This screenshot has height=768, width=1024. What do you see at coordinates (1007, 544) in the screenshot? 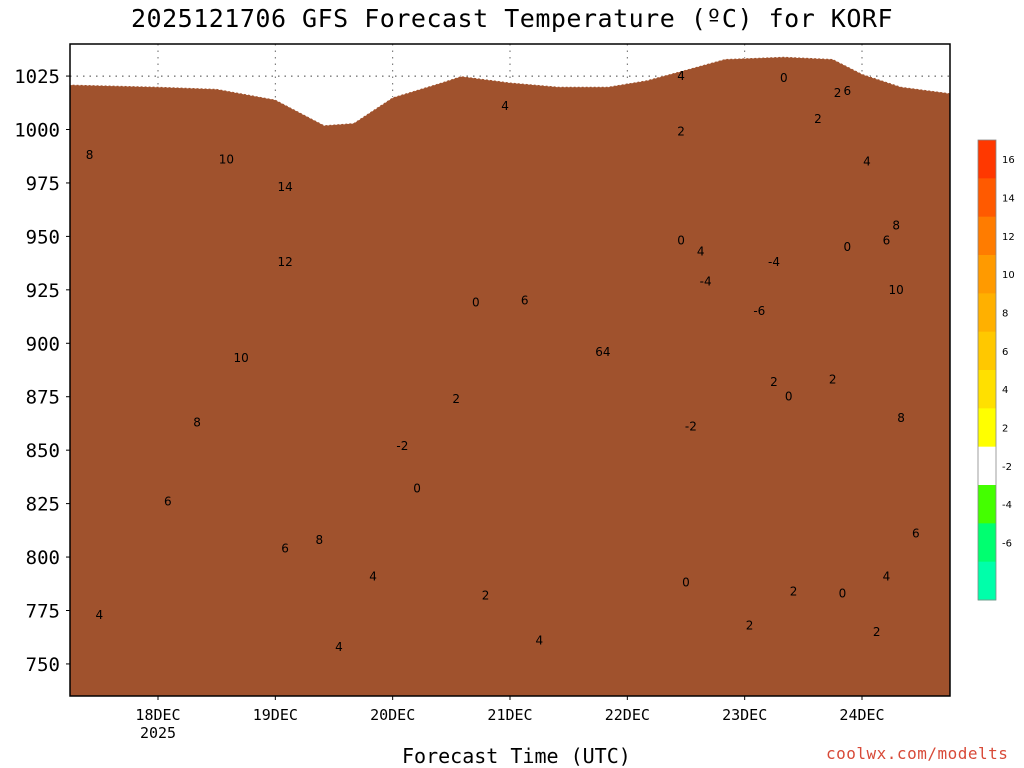
I see `colorbar-label: -6` at bounding box center [1007, 544].